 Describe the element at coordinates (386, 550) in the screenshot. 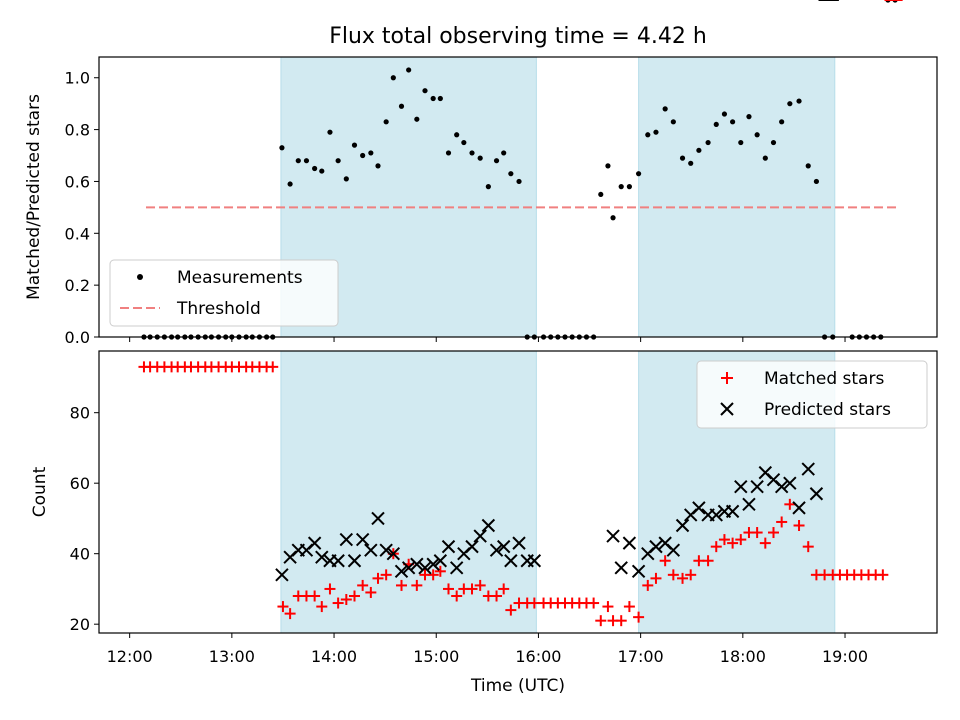

I see `point-1-13-b` at that location.